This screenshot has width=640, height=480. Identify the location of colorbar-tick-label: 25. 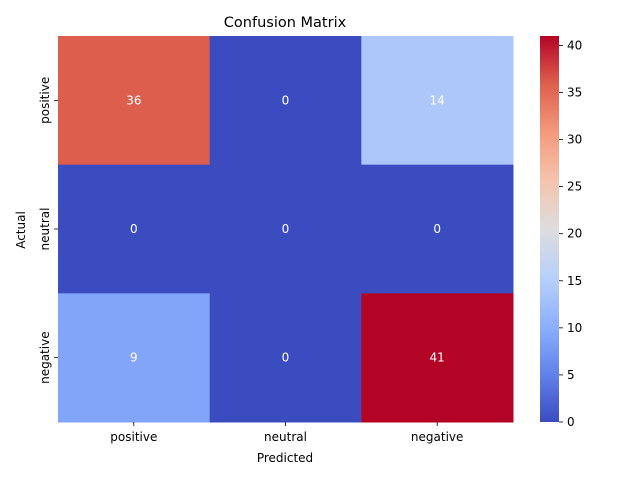
(574, 187).